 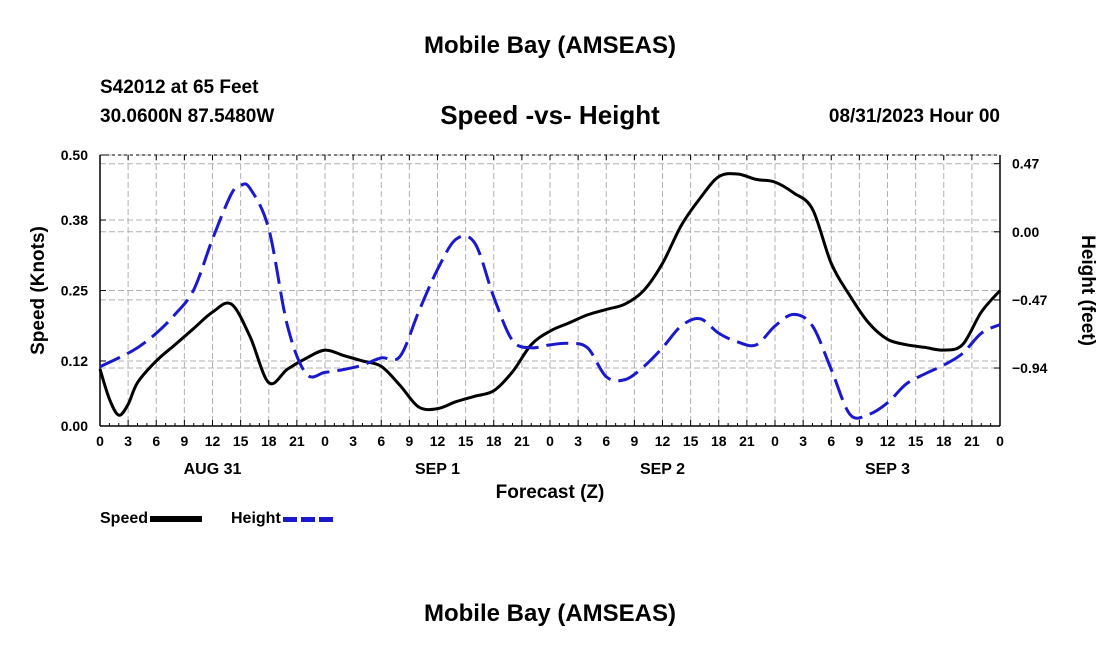 What do you see at coordinates (550, 613) in the screenshot?
I see `footer-title: Mobile Bay (AMSEAS)` at bounding box center [550, 613].